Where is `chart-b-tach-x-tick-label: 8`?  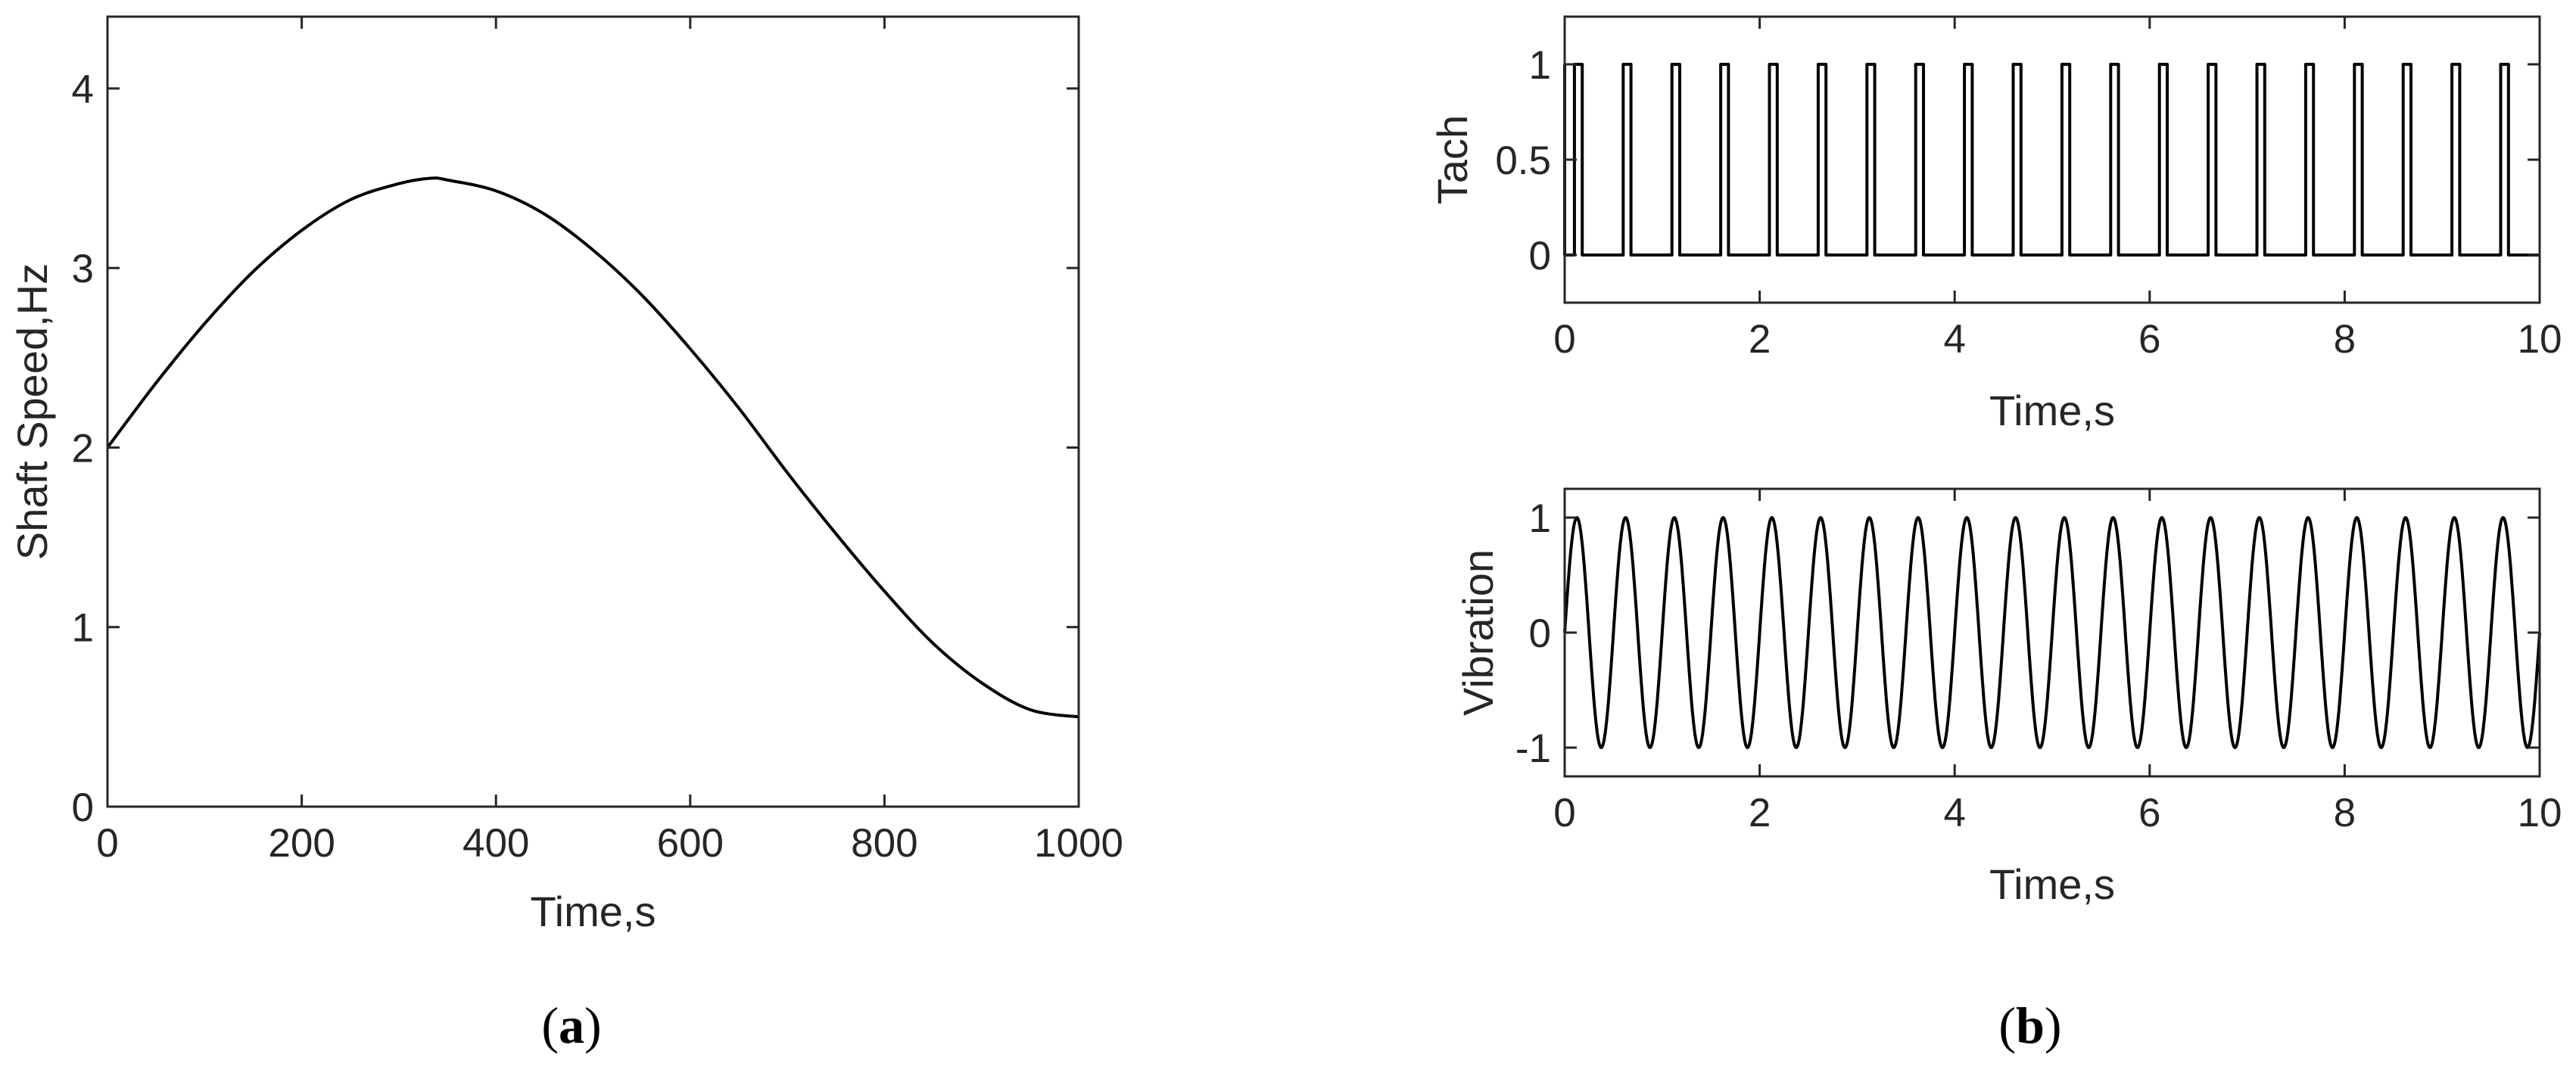
chart-b-tach-x-tick-label: 8 is located at coordinates (2345, 339).